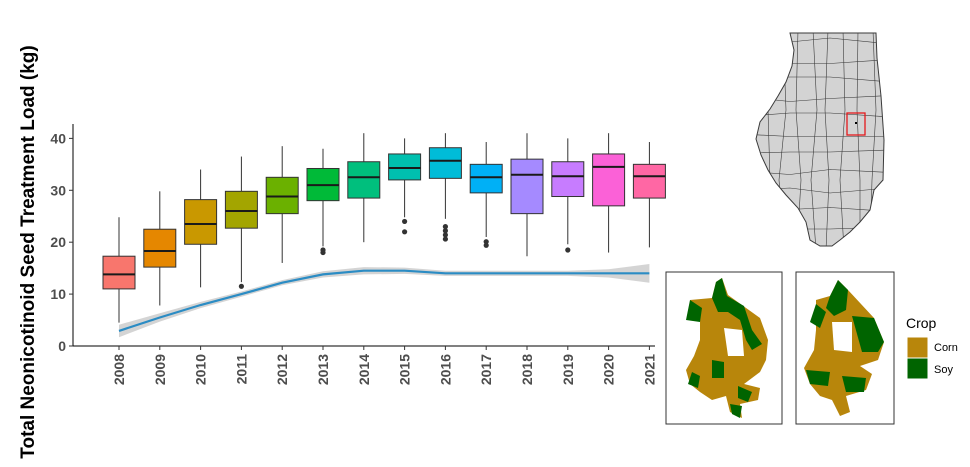  I want to click on box-2016, so click(445, 187).